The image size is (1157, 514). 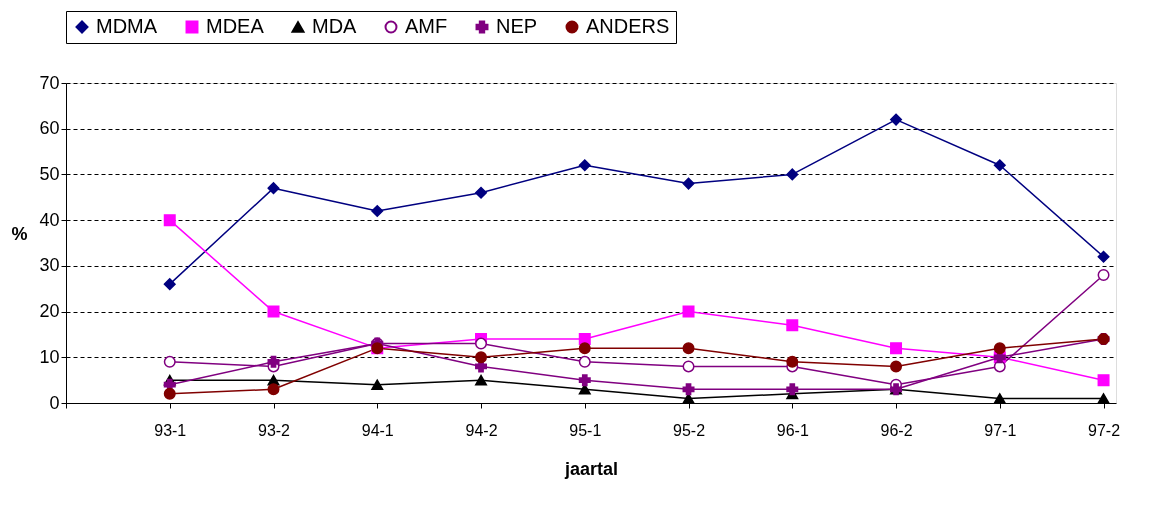 What do you see at coordinates (377, 430) in the screenshot?
I see `x-tick-label: 94-1` at bounding box center [377, 430].